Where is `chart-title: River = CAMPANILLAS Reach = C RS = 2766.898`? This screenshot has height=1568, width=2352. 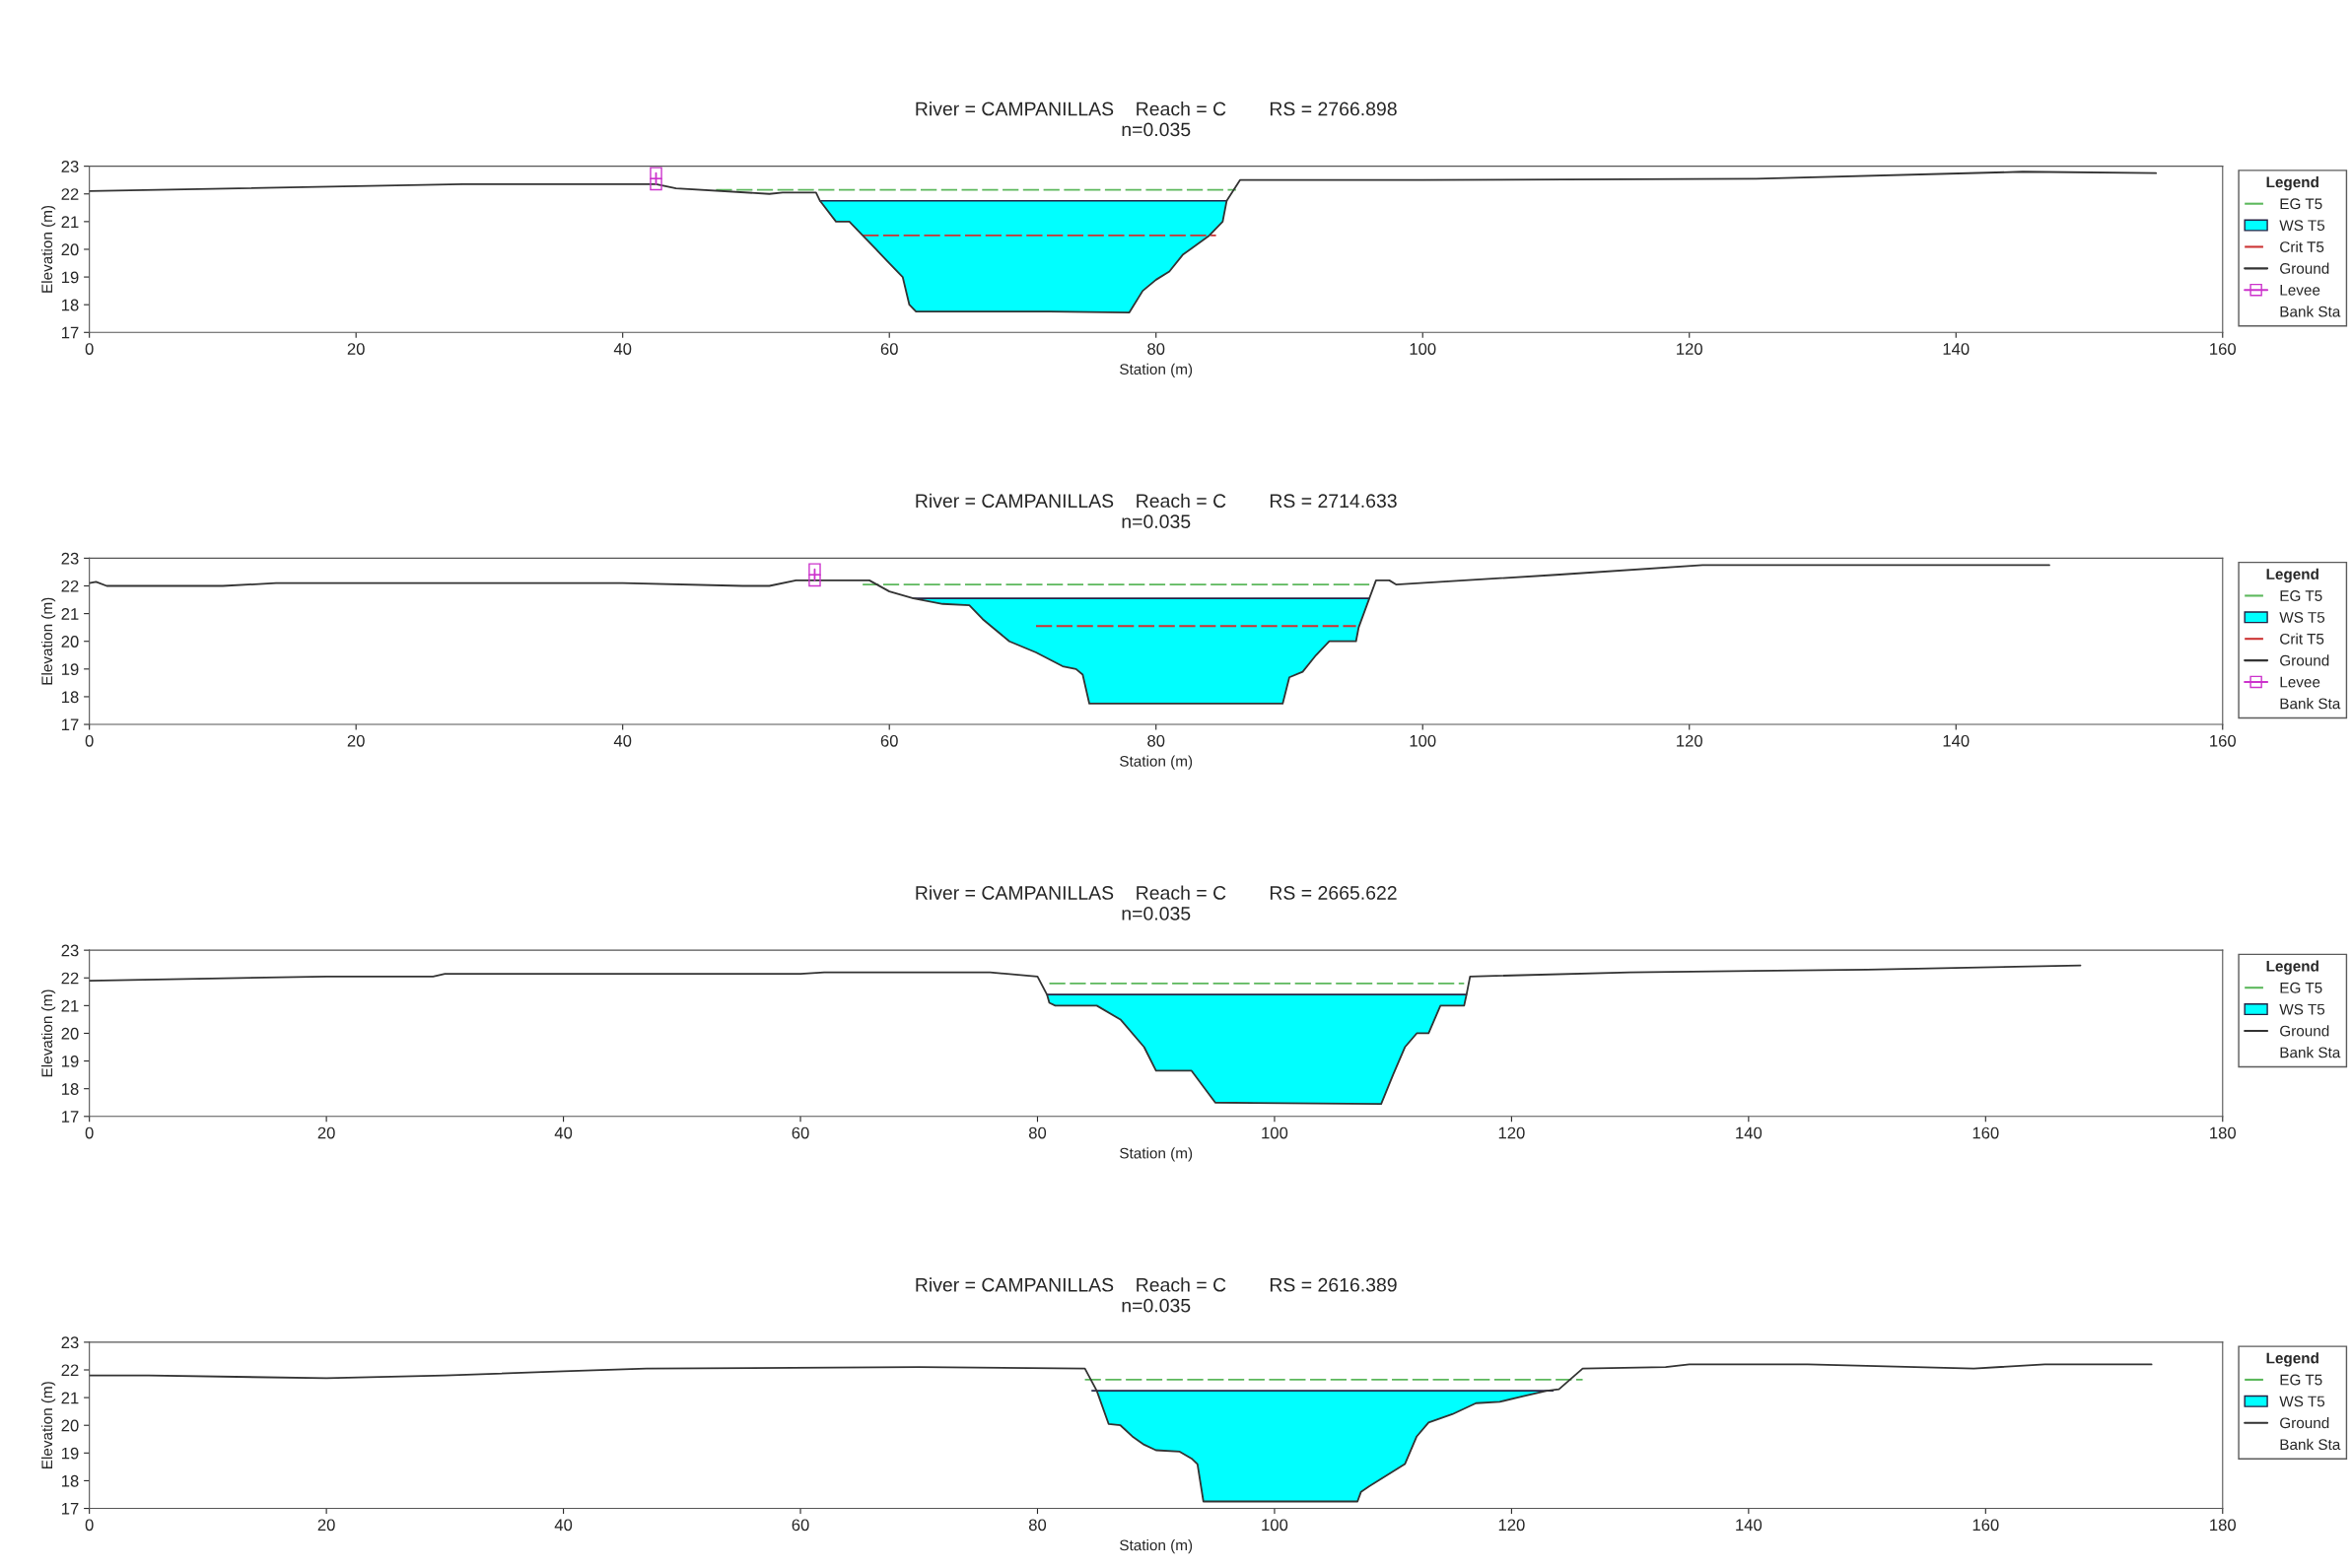 chart-title: River = CAMPANILLAS Reach = C RS = 2766.898 is located at coordinates (1156, 109).